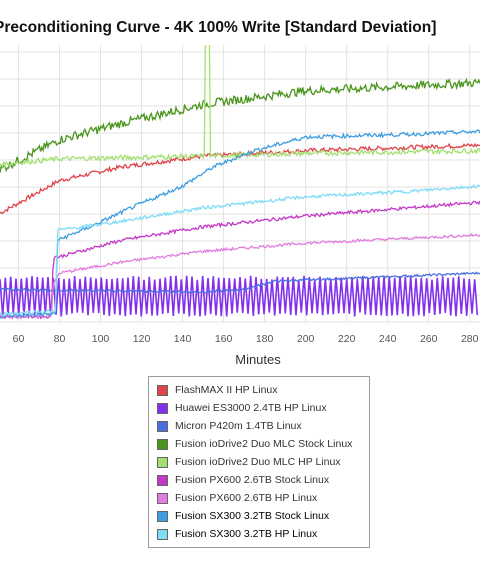  Describe the element at coordinates (246, 498) in the screenshot. I see `legend-label: Fusion PX600 2.6TB HP Linux` at that location.